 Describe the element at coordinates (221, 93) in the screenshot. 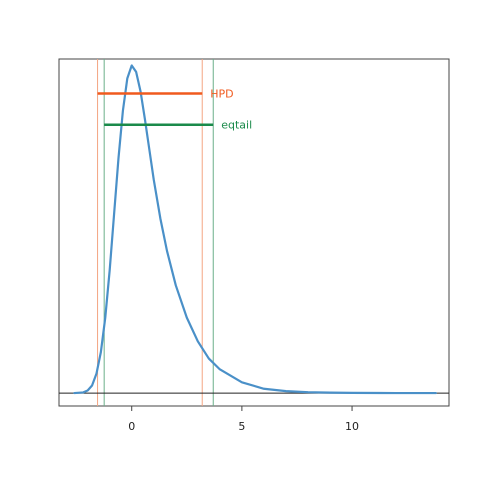

I see `interval-label: HPD` at that location.